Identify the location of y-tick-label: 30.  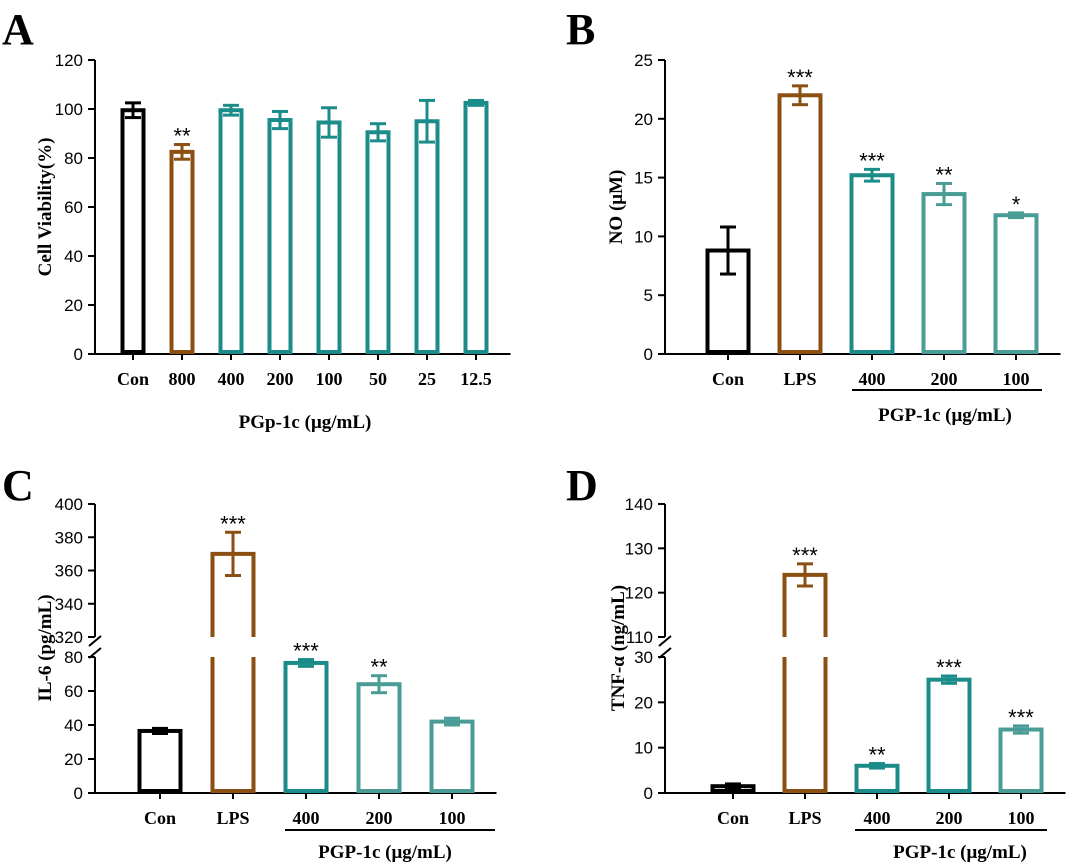
(643, 657).